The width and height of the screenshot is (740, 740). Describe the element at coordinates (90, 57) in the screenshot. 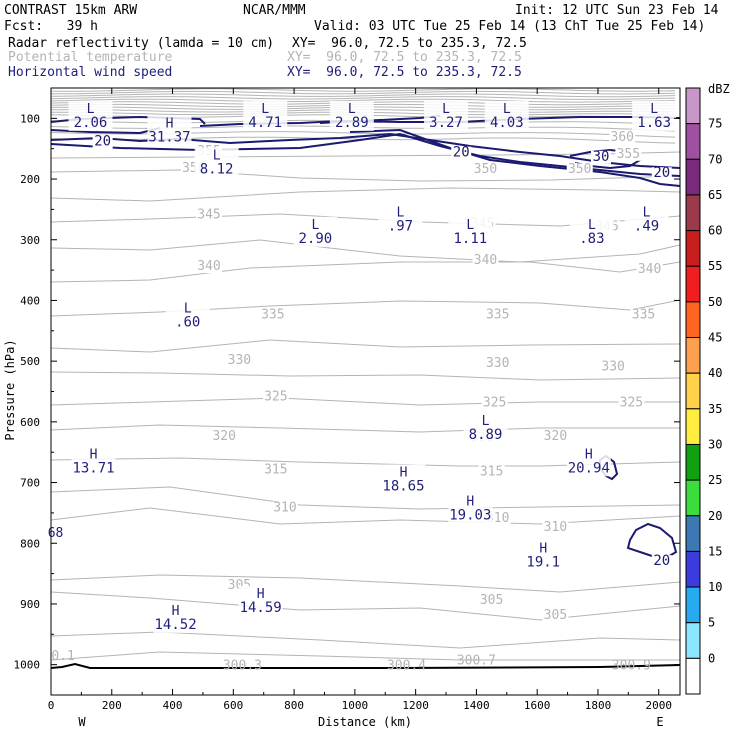

I see `field2-name: Potential temperature` at that location.